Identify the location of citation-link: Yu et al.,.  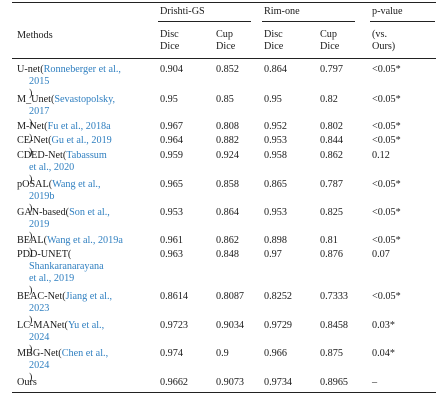
(86, 325).